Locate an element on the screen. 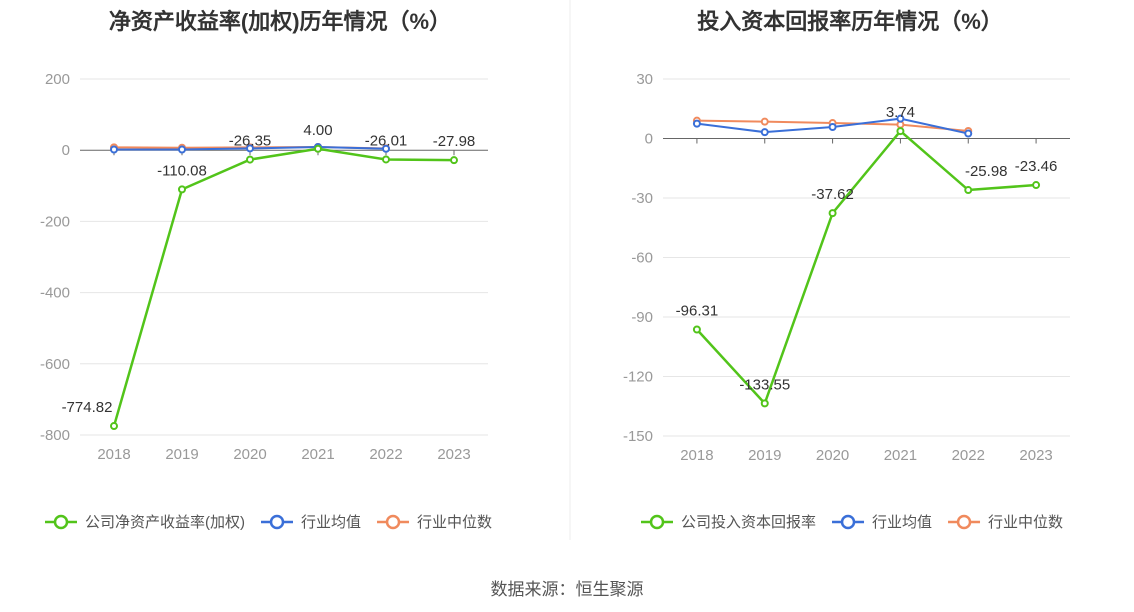  right-x-tick-label: 2020 is located at coordinates (832, 455).